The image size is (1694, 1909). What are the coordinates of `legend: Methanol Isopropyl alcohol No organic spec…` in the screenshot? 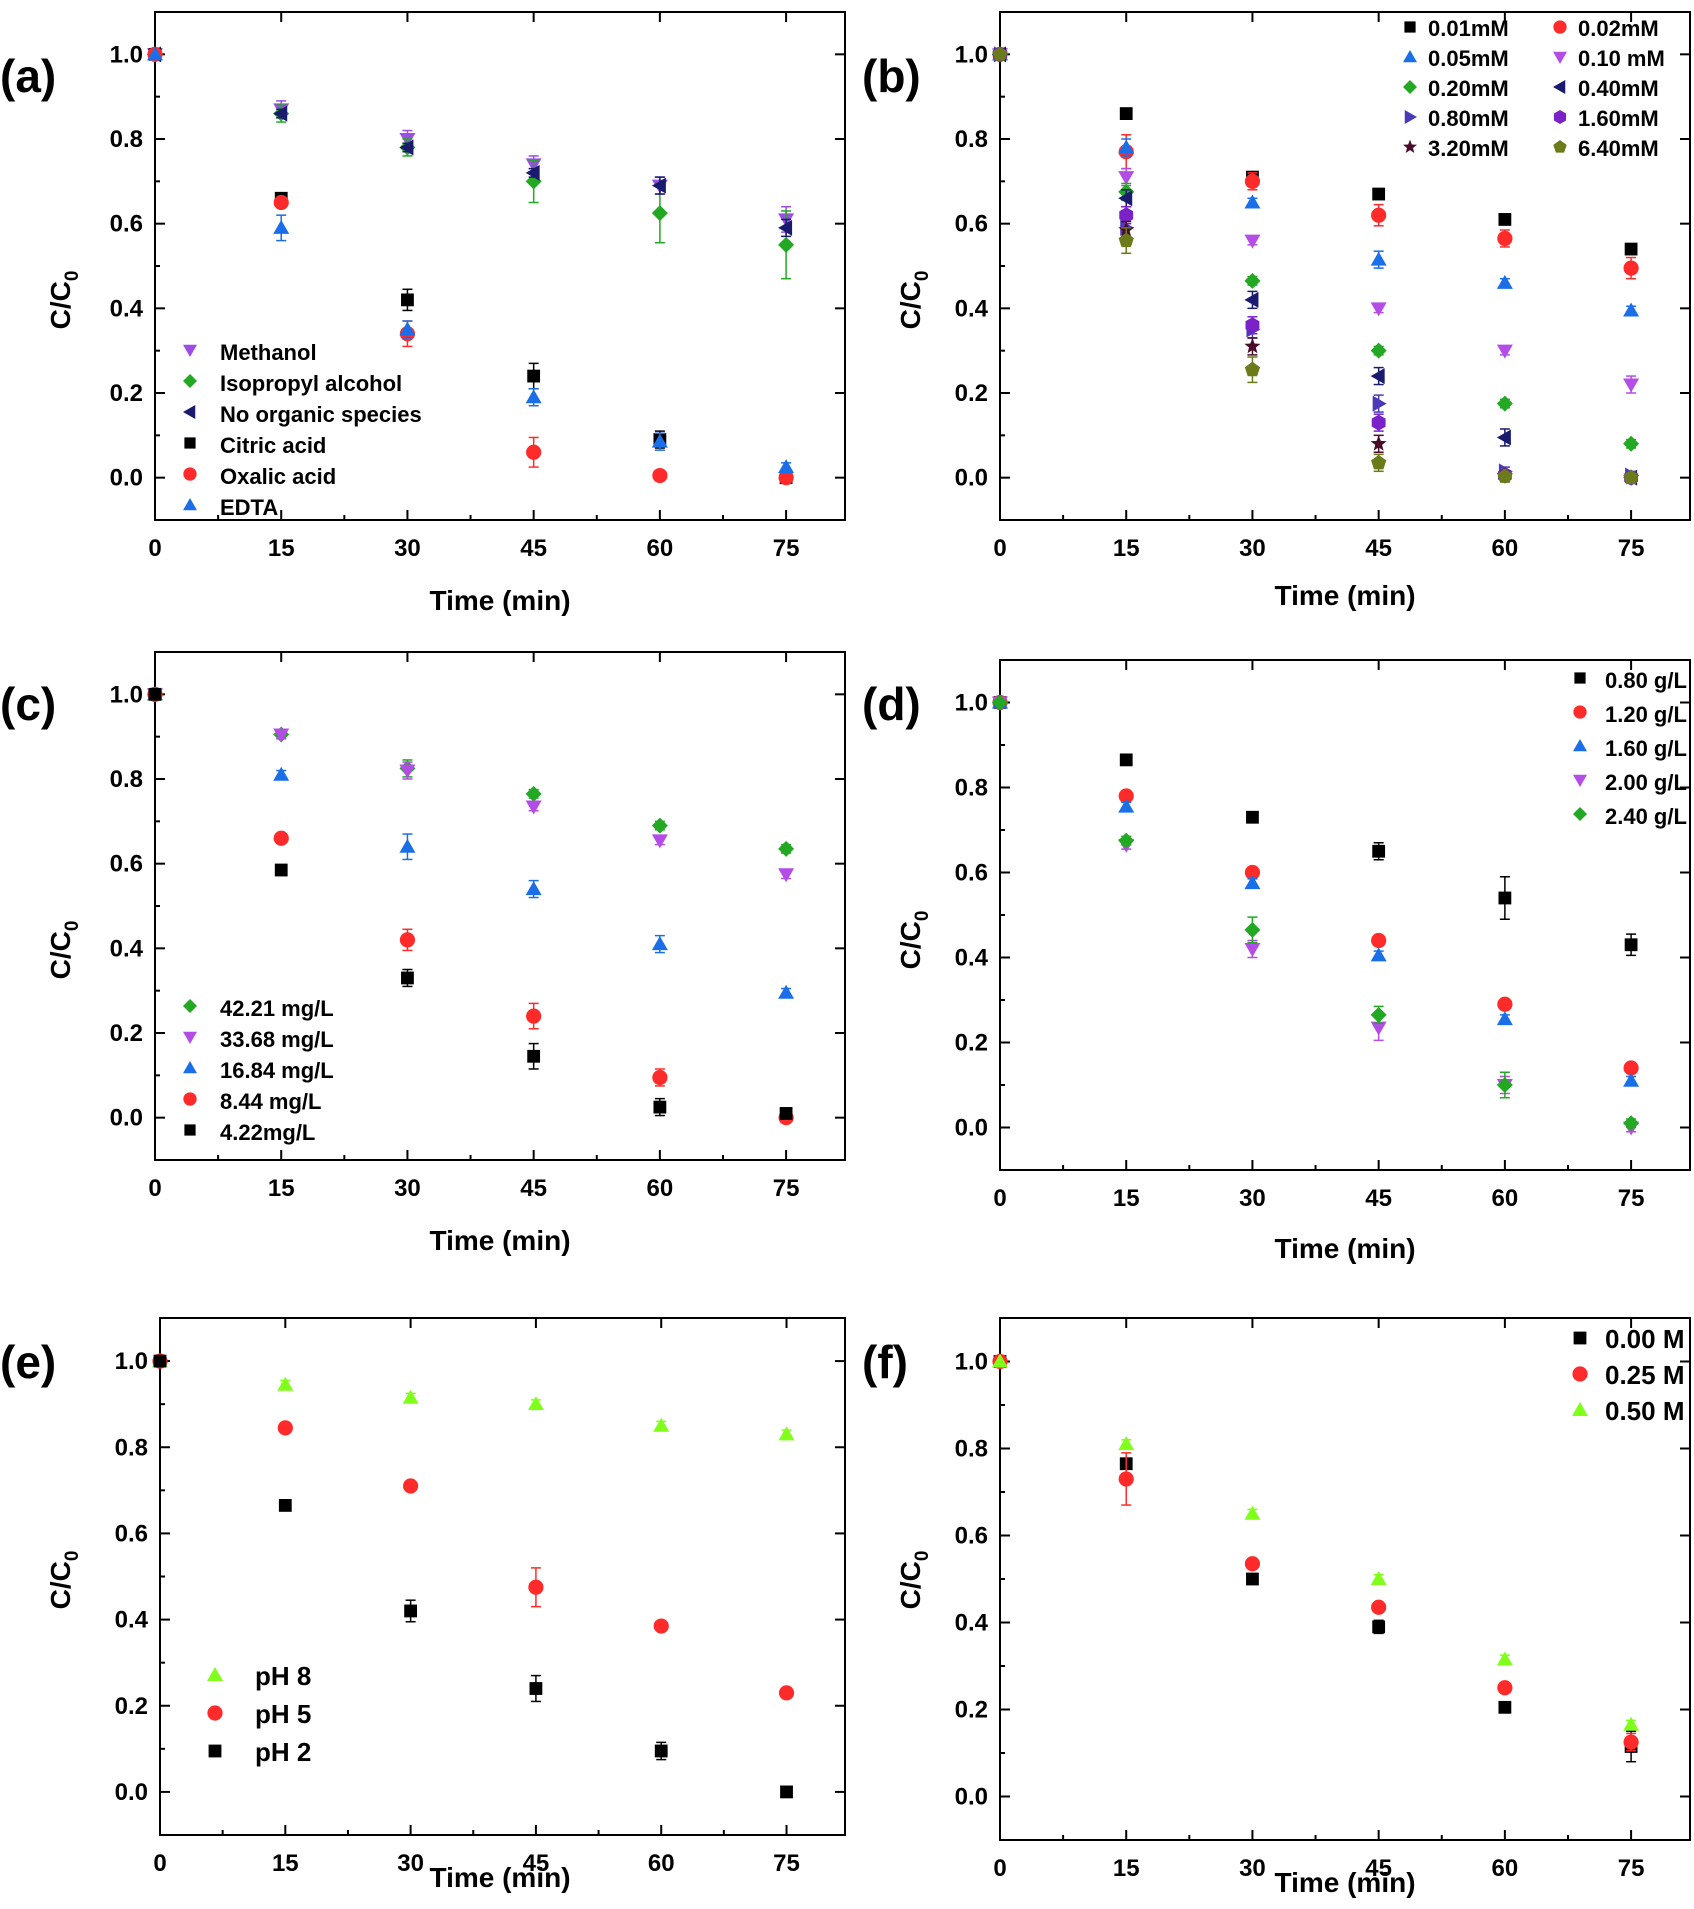 It's located at (302, 430).